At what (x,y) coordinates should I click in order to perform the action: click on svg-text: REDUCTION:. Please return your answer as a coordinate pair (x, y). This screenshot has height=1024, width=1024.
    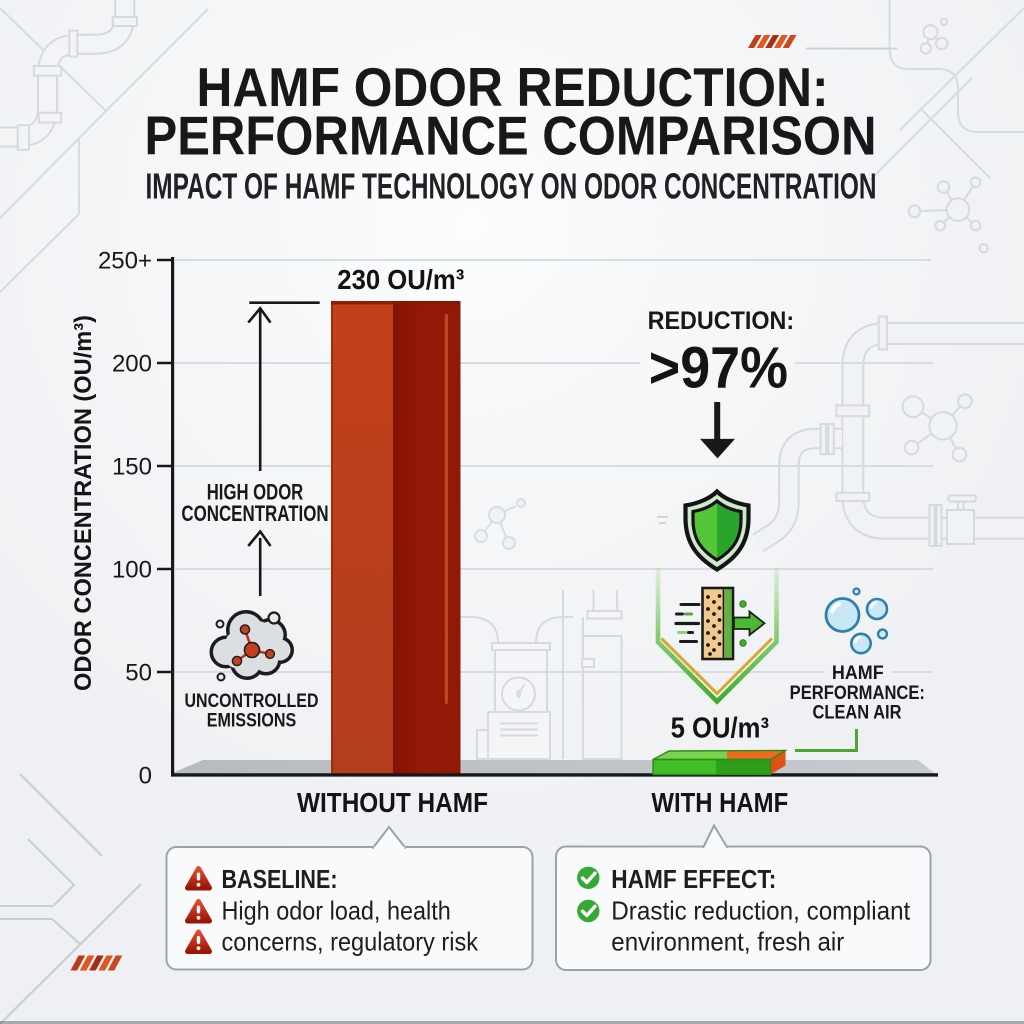
    Looking at the image, I should click on (721, 321).